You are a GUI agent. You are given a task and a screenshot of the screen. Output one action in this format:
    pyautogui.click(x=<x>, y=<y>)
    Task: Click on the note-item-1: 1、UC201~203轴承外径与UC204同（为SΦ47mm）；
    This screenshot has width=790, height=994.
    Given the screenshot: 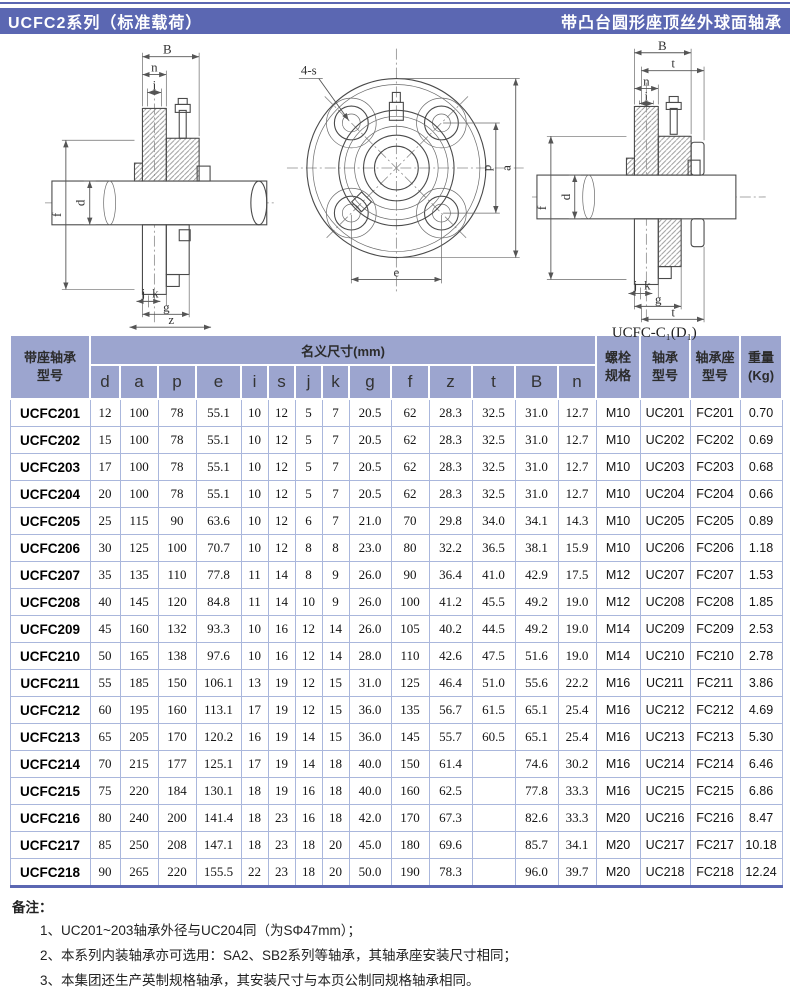 What is the action you would take?
    pyautogui.click(x=200, y=930)
    